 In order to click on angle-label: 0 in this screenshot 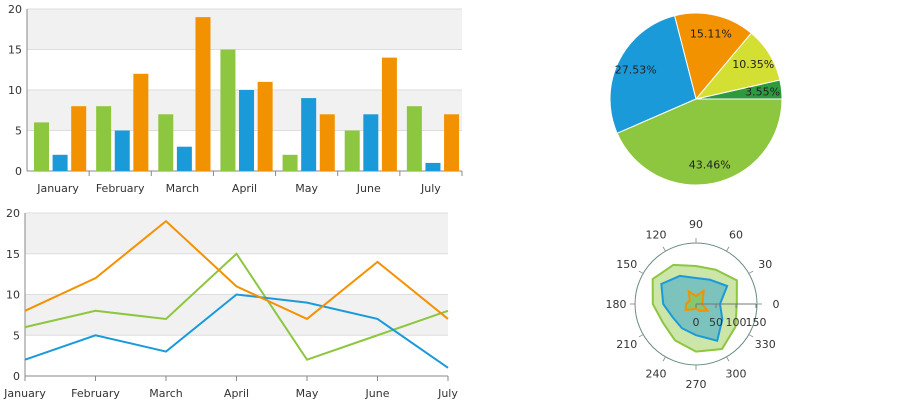, I will do `click(776, 304)`.